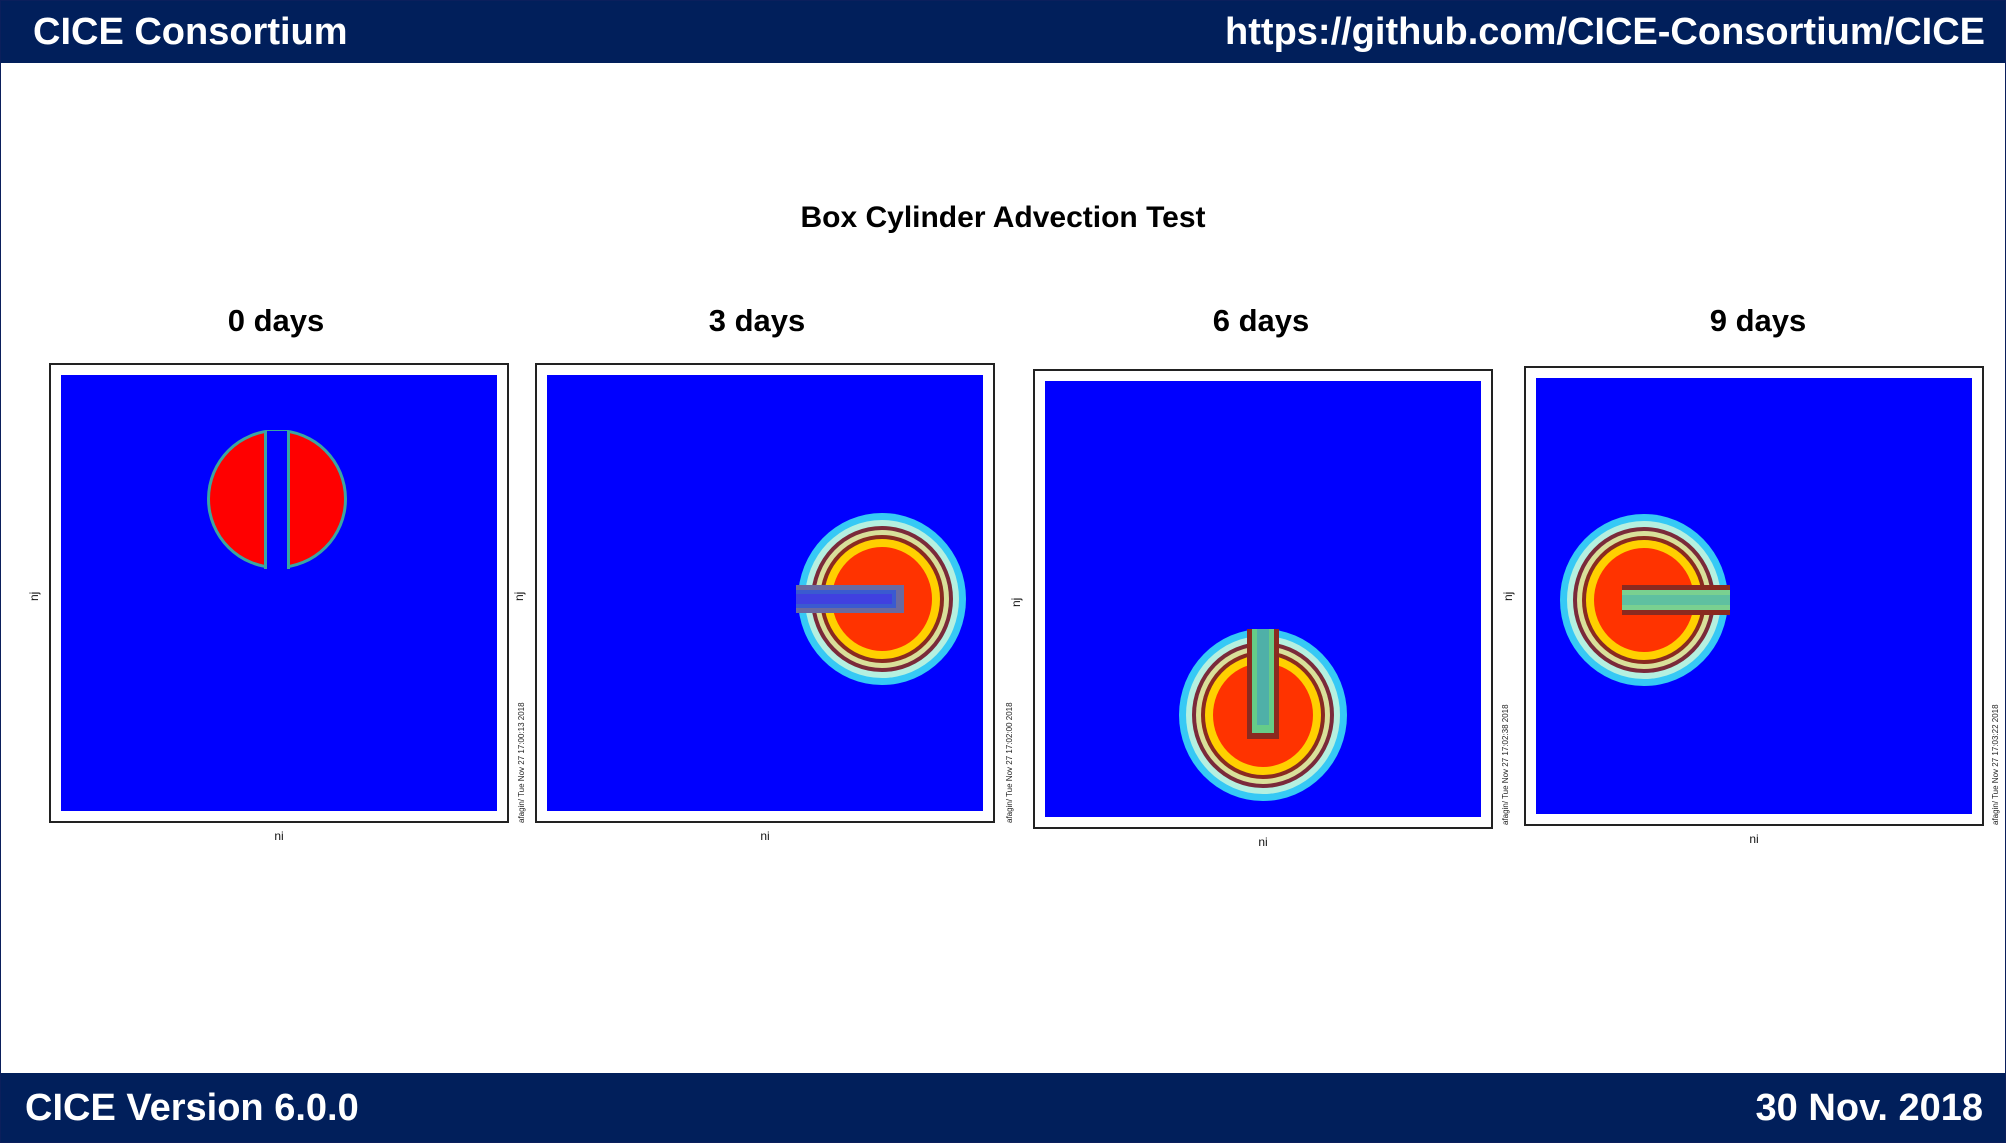 The image size is (2006, 1143). Describe the element at coordinates (1003, 217) in the screenshot. I see `figure-title: Box Cylinder Advection Test` at that location.